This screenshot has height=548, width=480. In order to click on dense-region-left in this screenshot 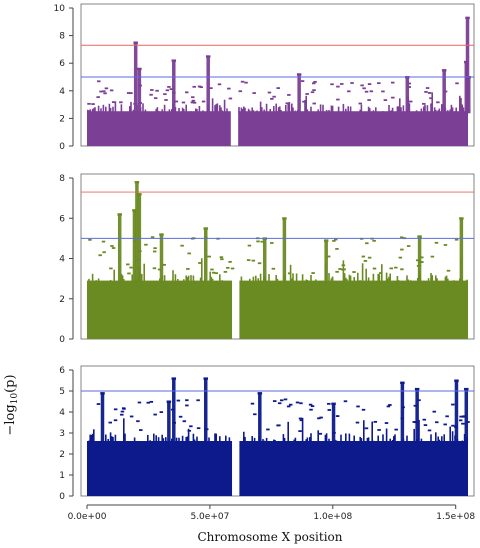, I will do `click(159, 128)`.